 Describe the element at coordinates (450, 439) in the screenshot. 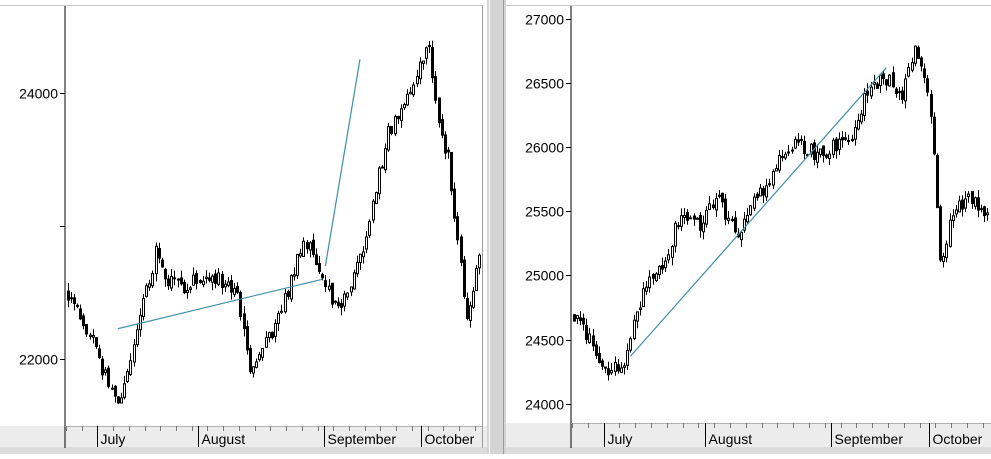

I see `month-label: October` at that location.